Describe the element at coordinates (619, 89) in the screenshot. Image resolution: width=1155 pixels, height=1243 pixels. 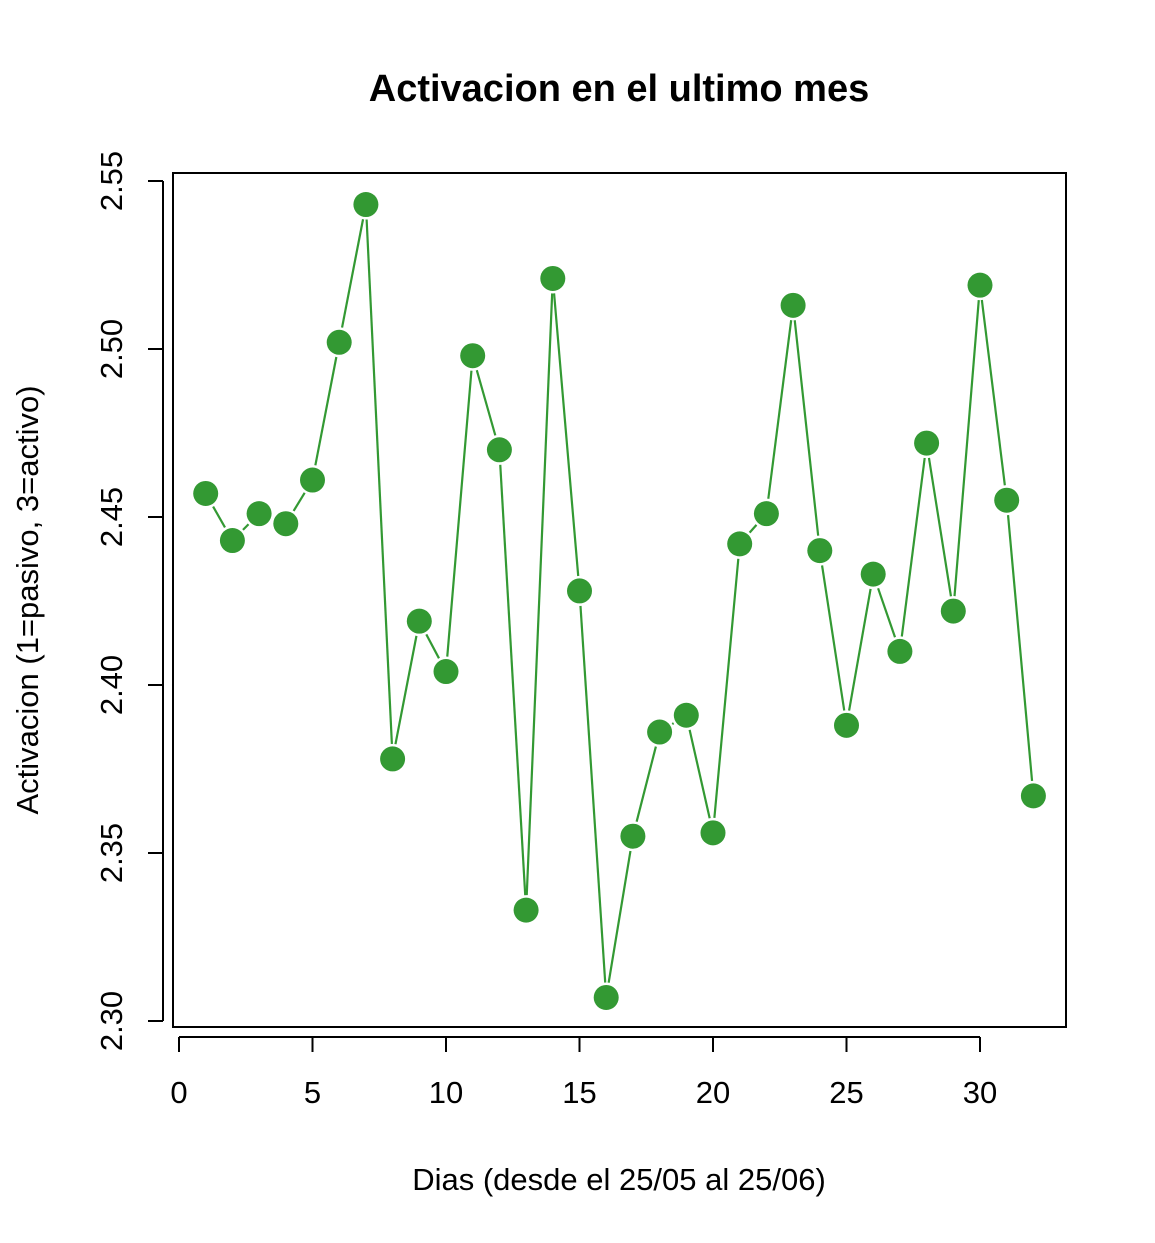
I see `chart-title: Activacion en el ultimo mes` at that location.